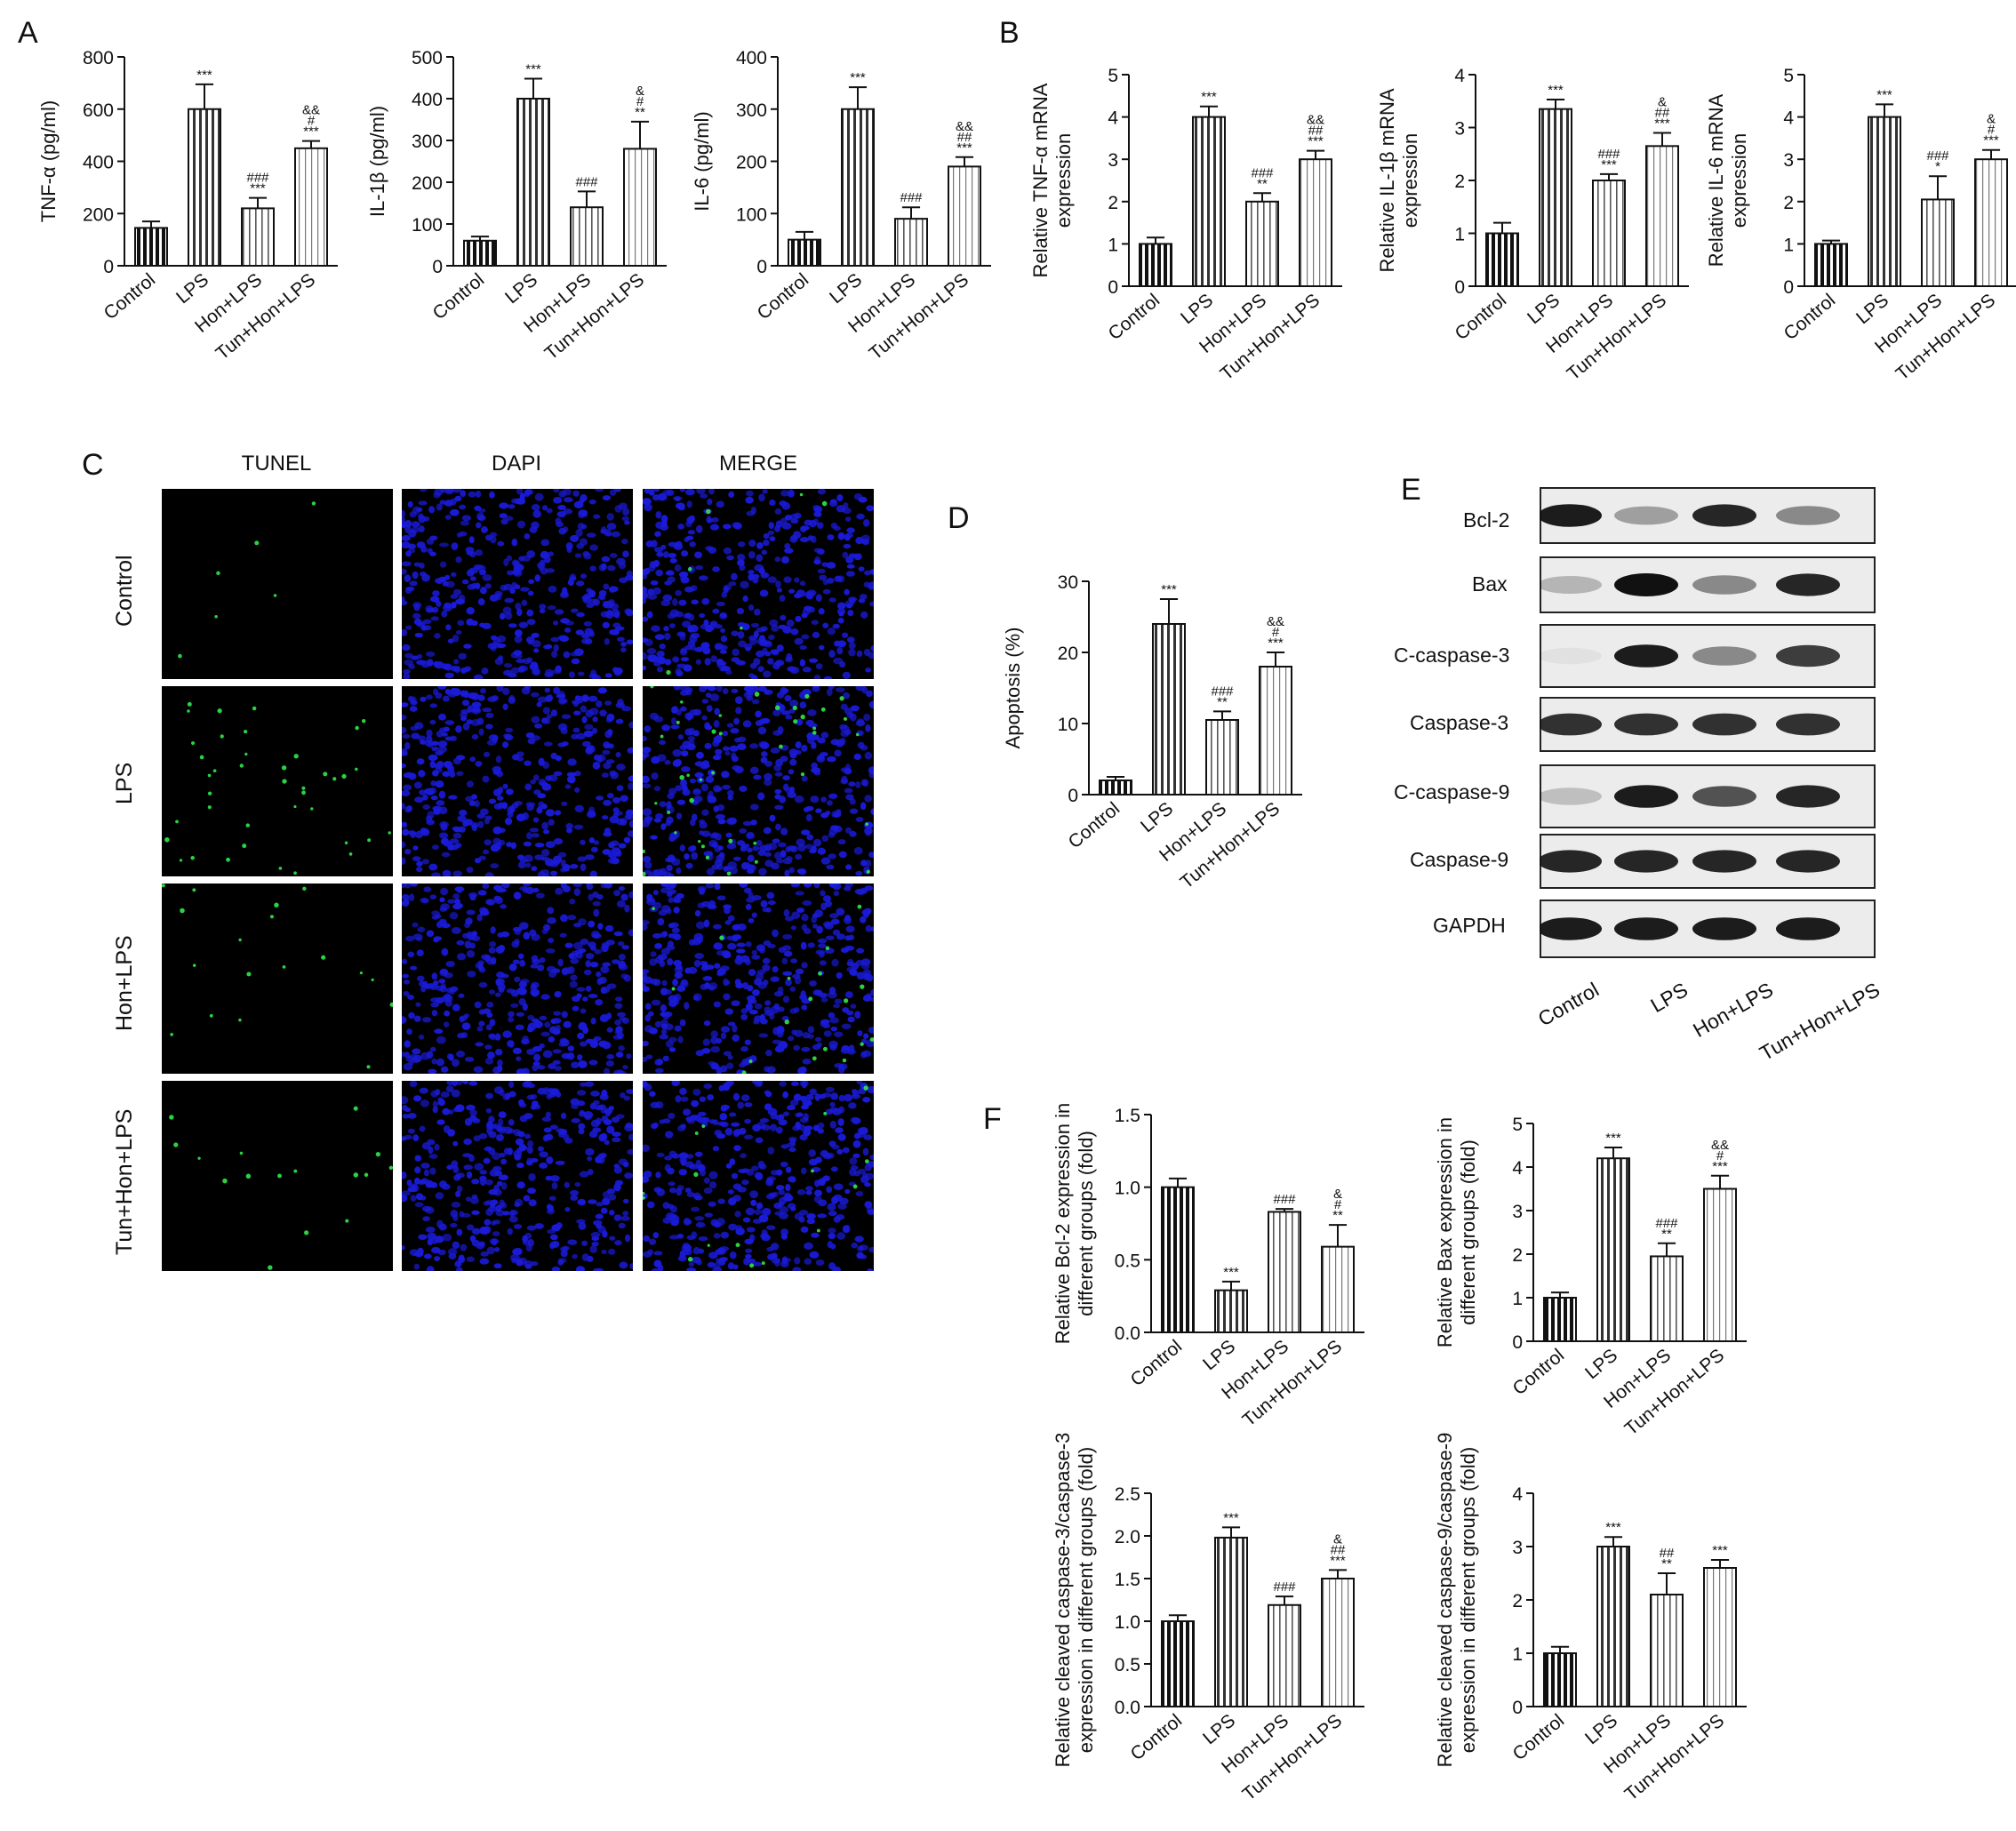  I want to click on y-tick-label: 2, so click(1517, 1601).